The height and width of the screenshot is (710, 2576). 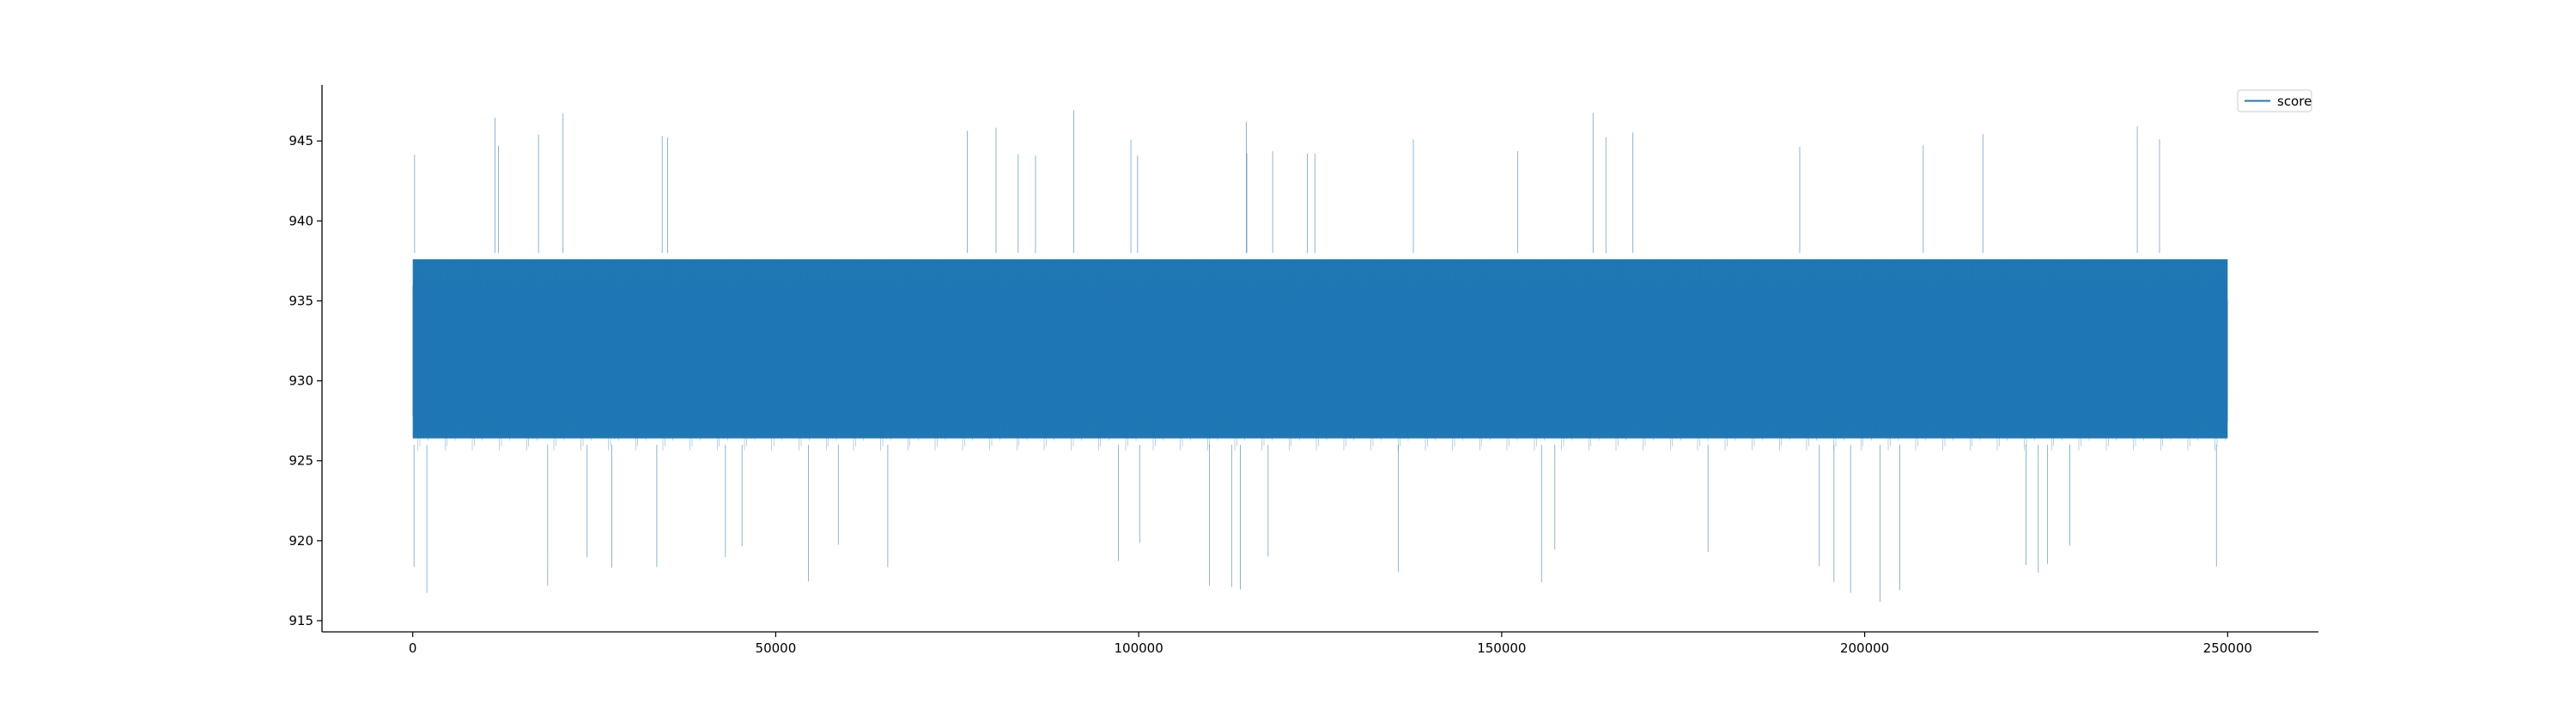 I want to click on y-tick-label: 915, so click(x=301, y=620).